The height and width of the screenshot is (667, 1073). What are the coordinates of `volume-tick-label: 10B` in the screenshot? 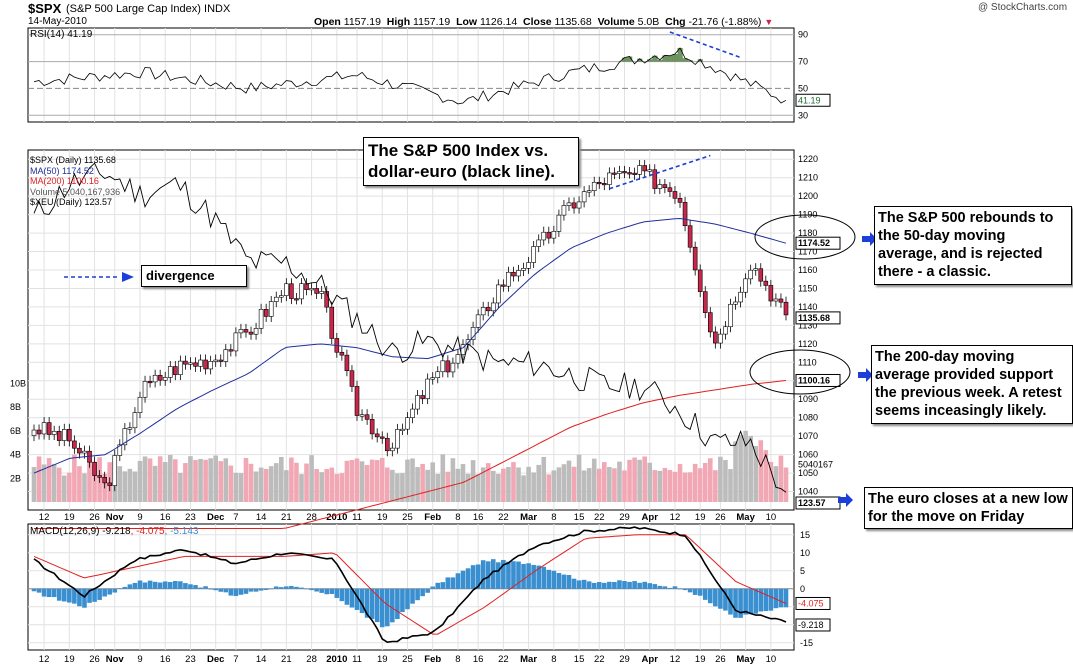 It's located at (18, 383).